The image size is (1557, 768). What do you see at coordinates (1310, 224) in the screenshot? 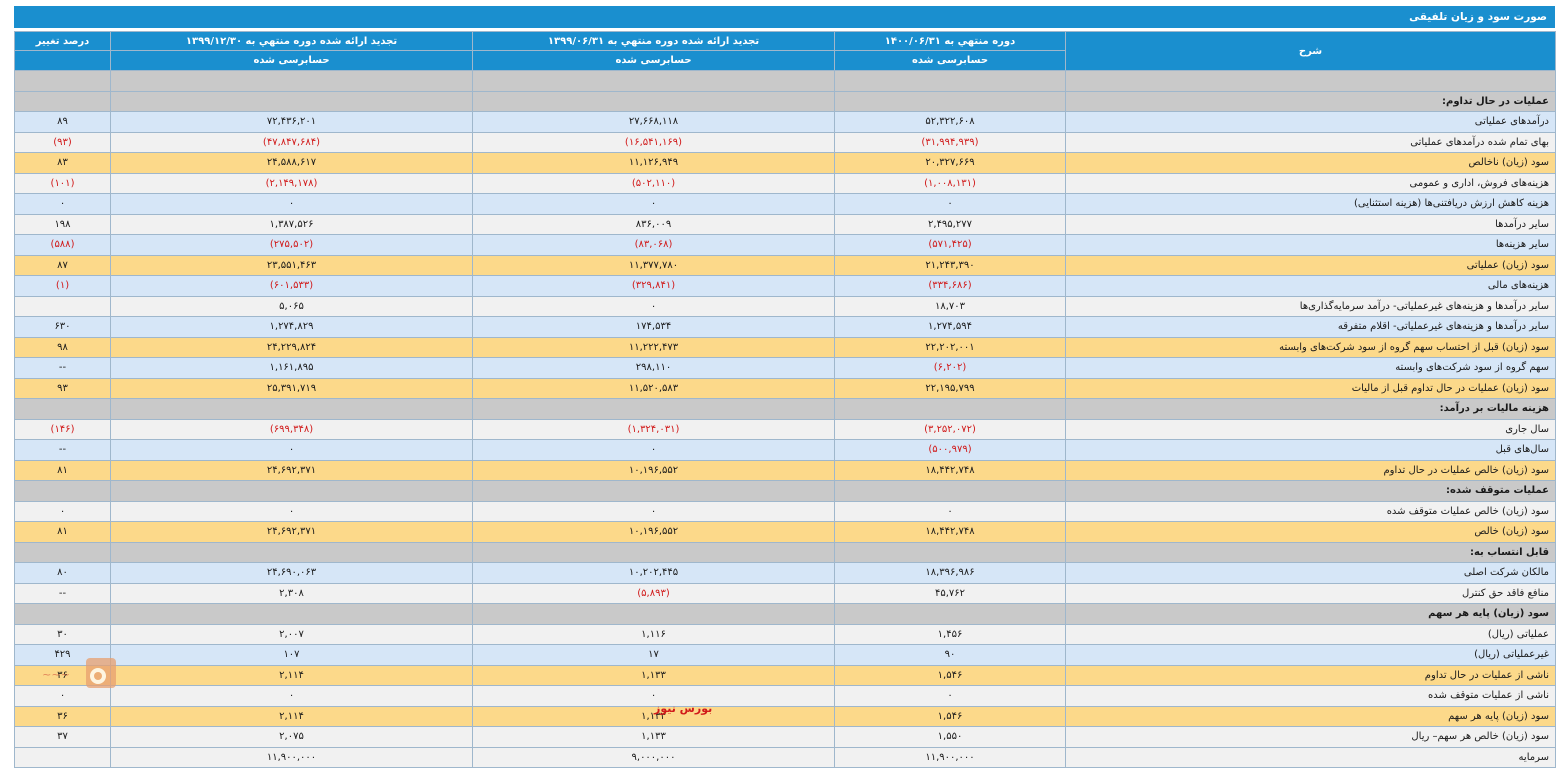
I see `row-label: سایر درآمدها` at bounding box center [1310, 224].